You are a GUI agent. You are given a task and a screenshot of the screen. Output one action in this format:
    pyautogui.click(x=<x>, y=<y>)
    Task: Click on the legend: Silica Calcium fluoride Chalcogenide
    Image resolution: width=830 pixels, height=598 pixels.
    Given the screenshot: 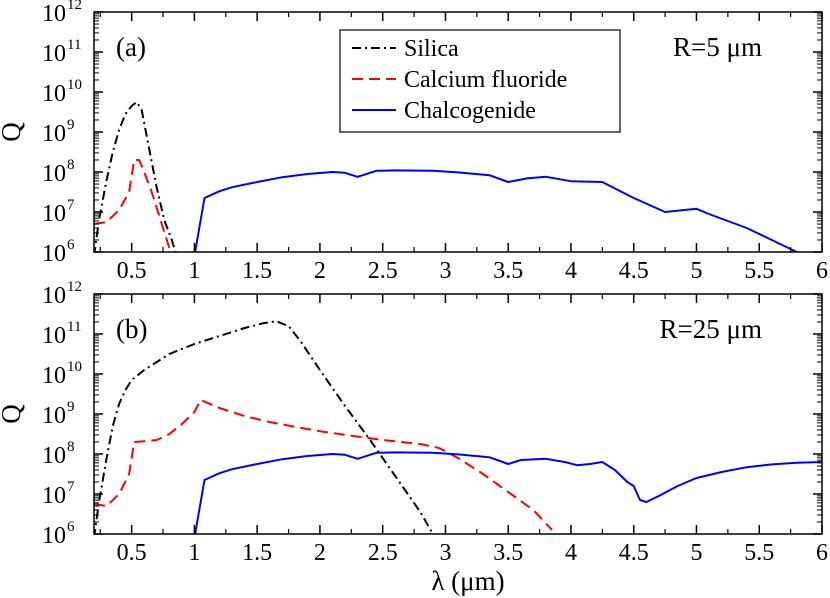 What is the action you would take?
    pyautogui.click(x=480, y=81)
    